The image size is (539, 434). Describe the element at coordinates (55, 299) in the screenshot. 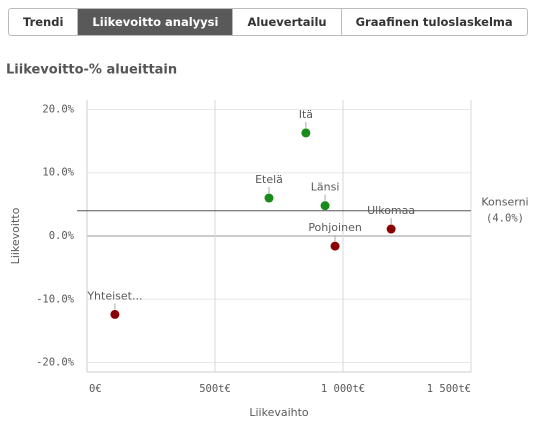

I see `y-tick-label: -10.0%` at that location.